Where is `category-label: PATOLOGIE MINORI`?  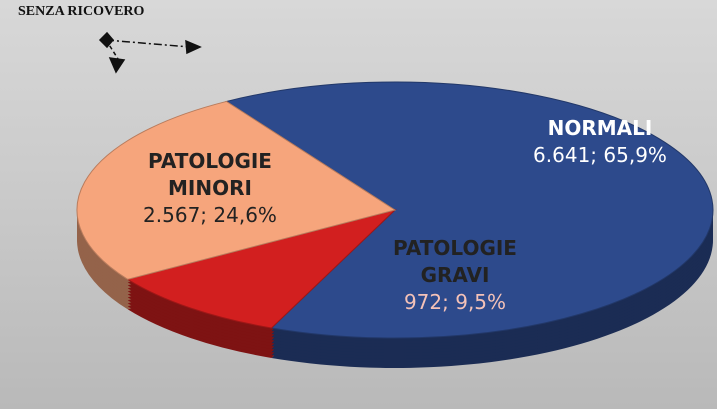 category-label: PATOLOGIE MINORI is located at coordinates (210, 174).